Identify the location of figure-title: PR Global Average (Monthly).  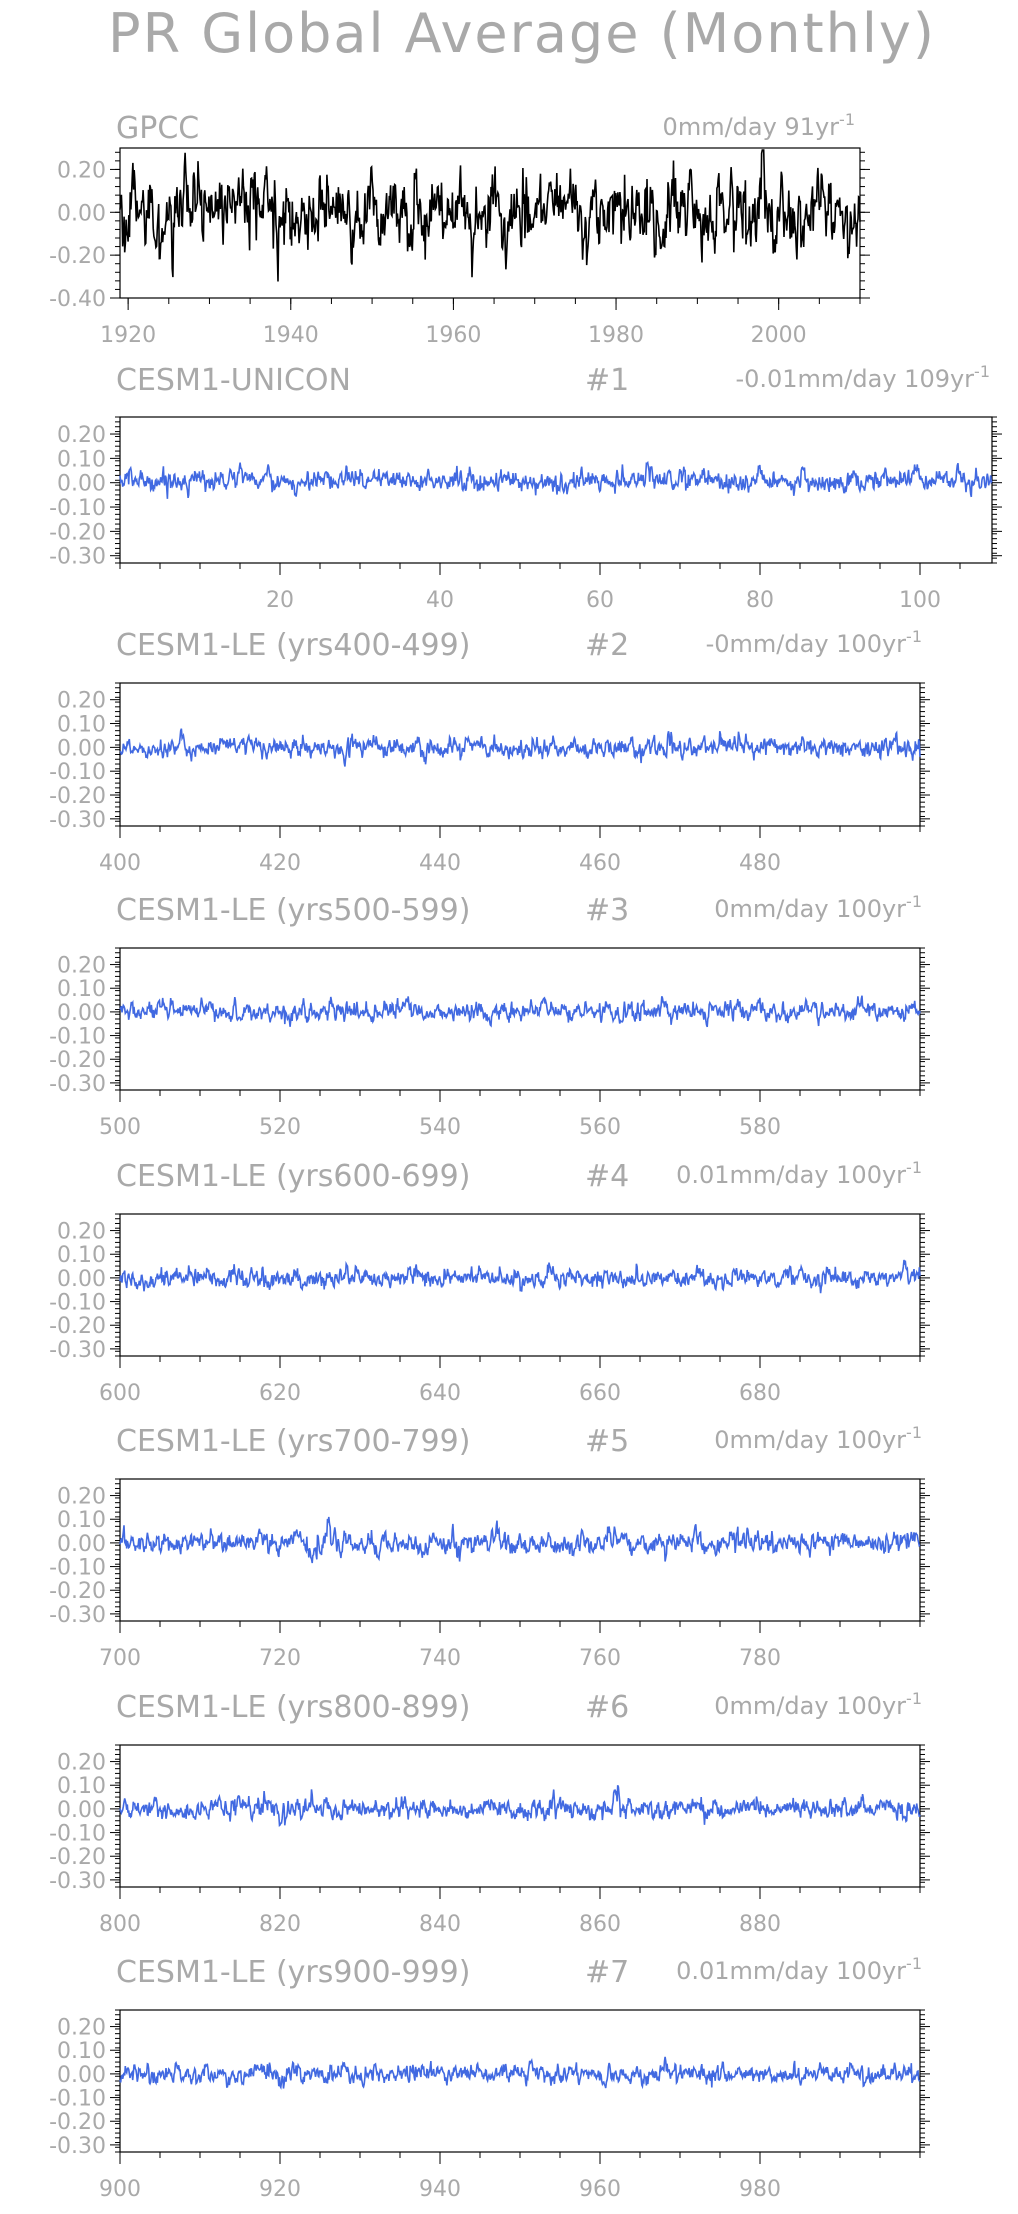
(522, 33).